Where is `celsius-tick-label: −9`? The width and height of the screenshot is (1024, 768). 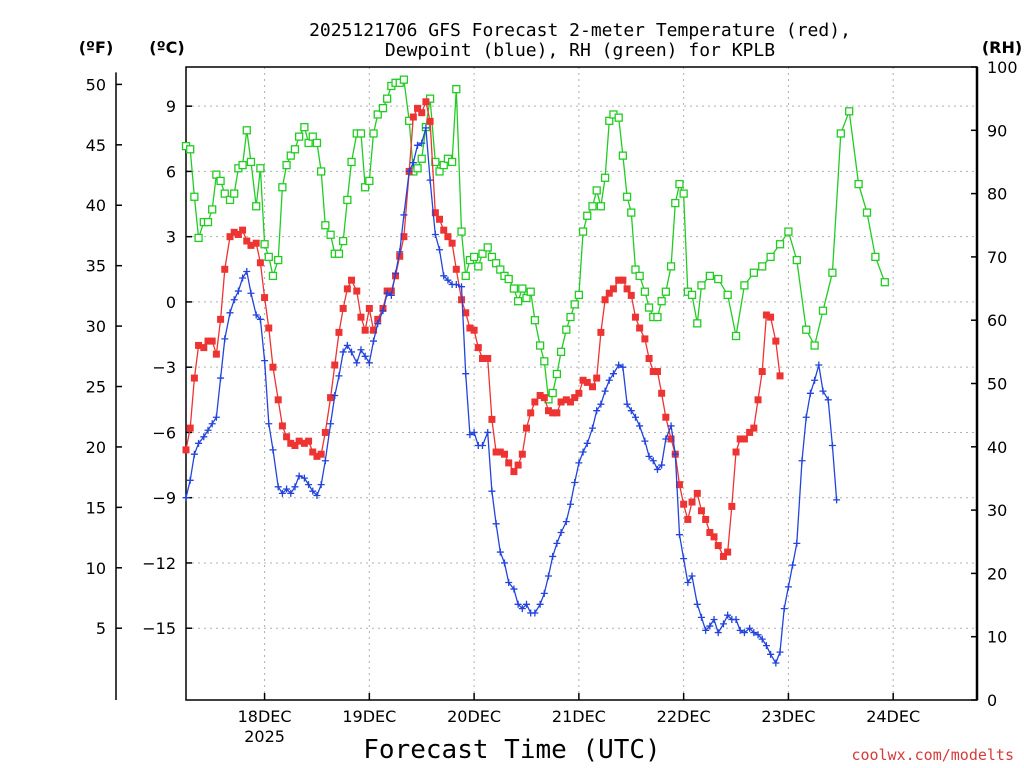 celsius-tick-label: −9 is located at coordinates (164, 498).